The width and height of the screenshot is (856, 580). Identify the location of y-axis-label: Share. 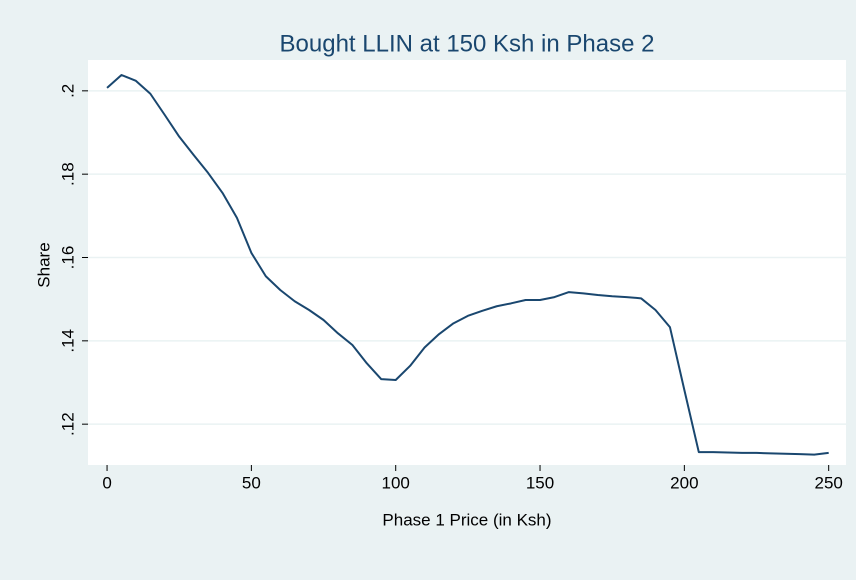
(43, 264).